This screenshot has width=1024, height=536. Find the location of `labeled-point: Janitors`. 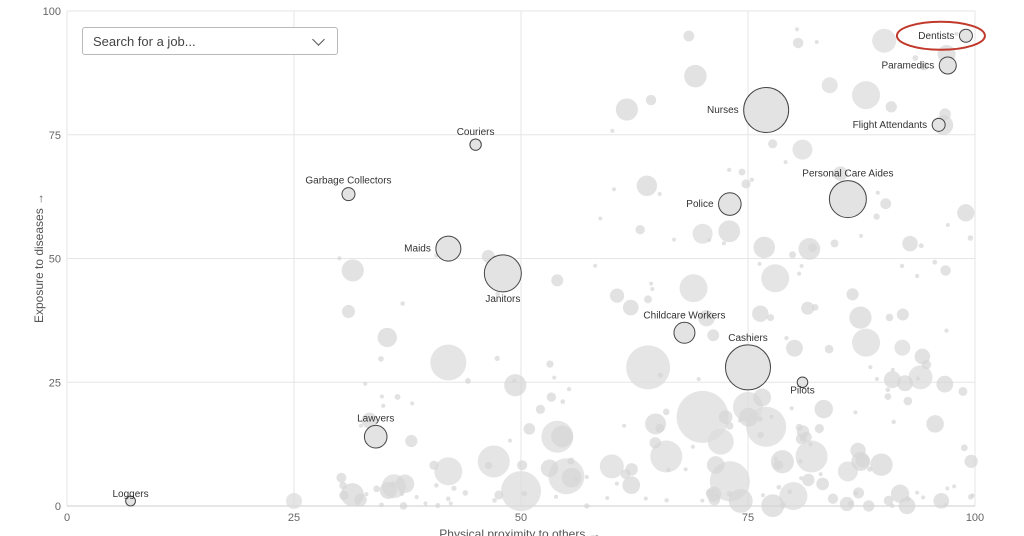

labeled-point: Janitors is located at coordinates (502, 279).